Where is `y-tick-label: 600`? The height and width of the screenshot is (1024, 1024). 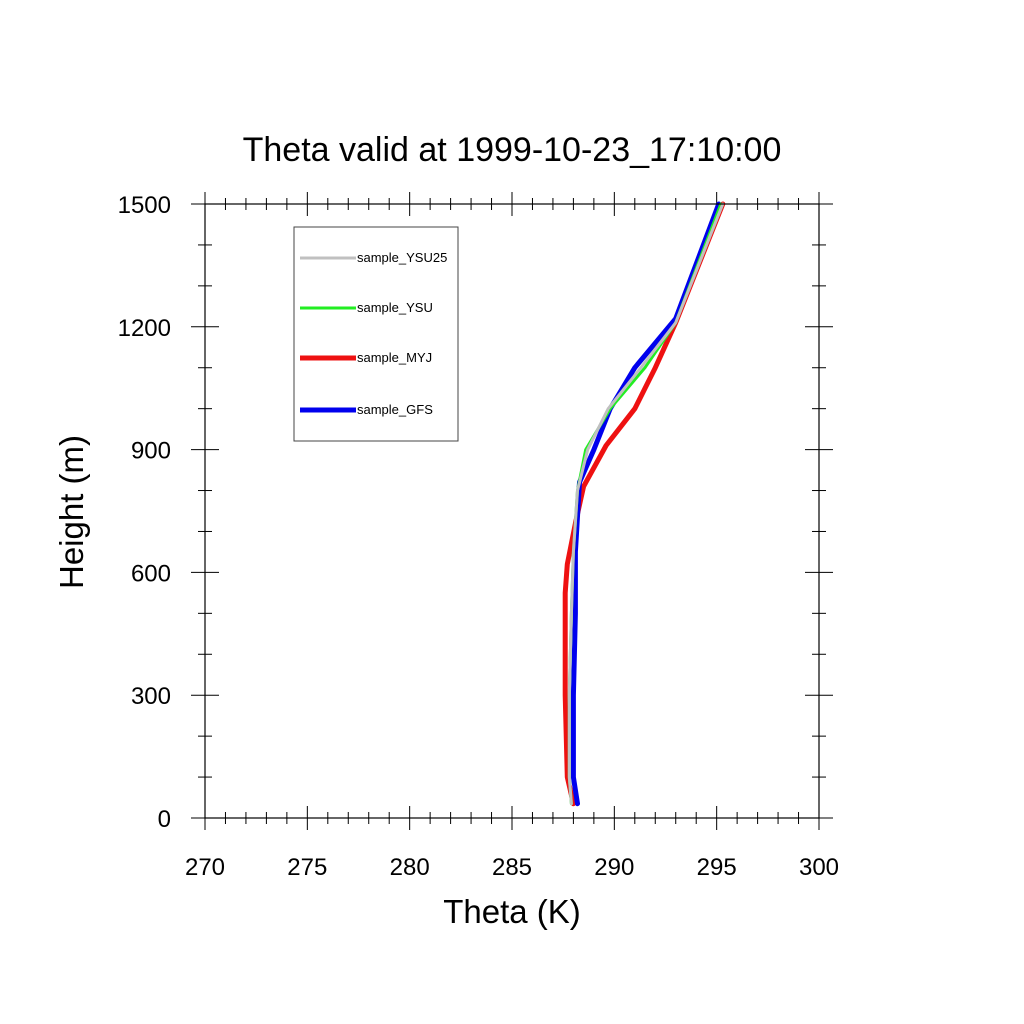 y-tick-label: 600 is located at coordinates (151, 573).